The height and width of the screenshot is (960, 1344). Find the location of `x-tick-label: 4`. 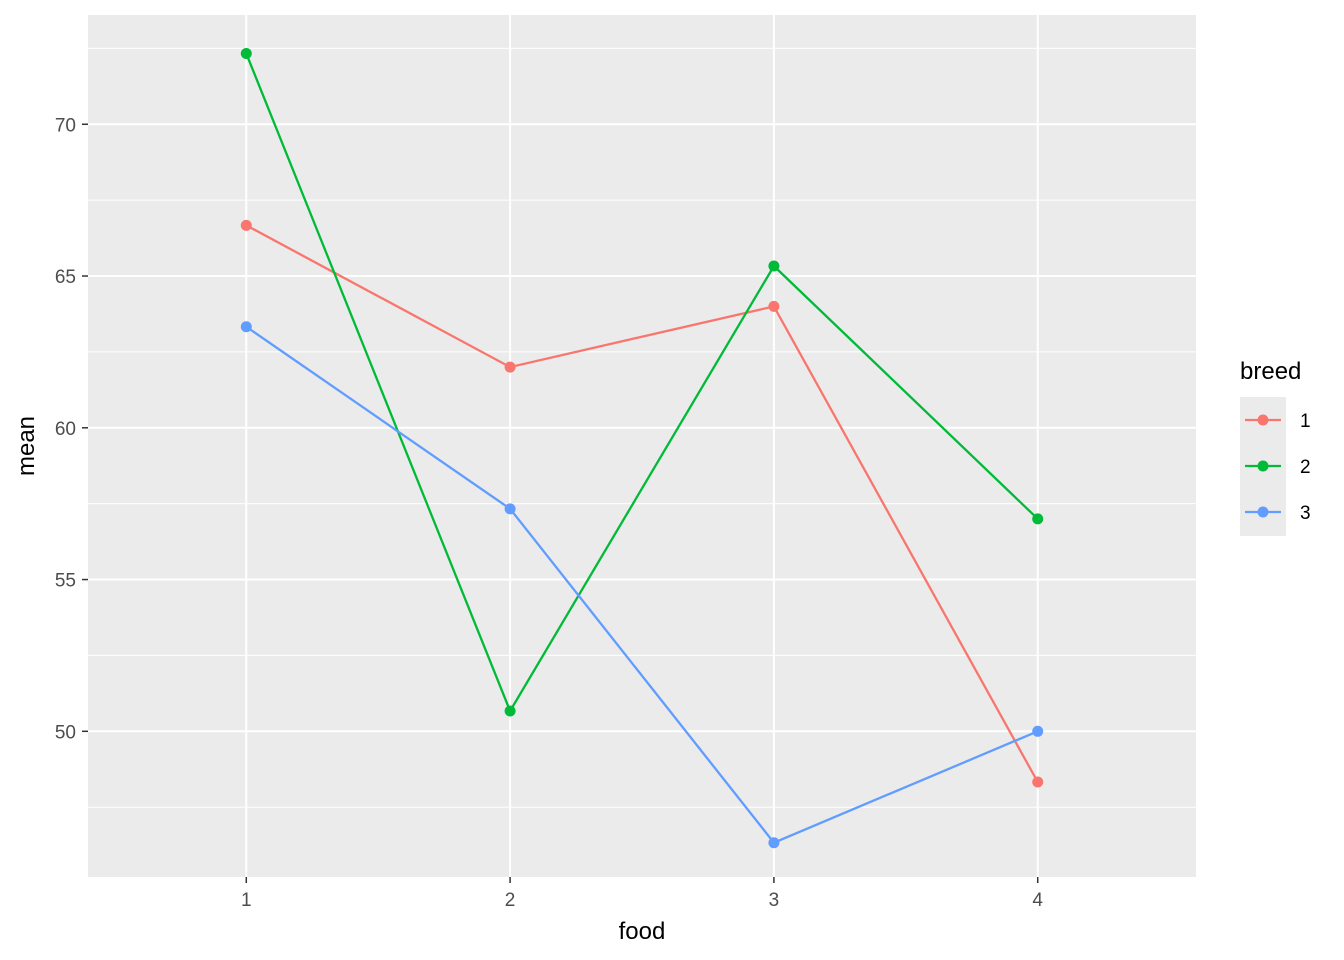

x-tick-label: 4 is located at coordinates (1037, 900).